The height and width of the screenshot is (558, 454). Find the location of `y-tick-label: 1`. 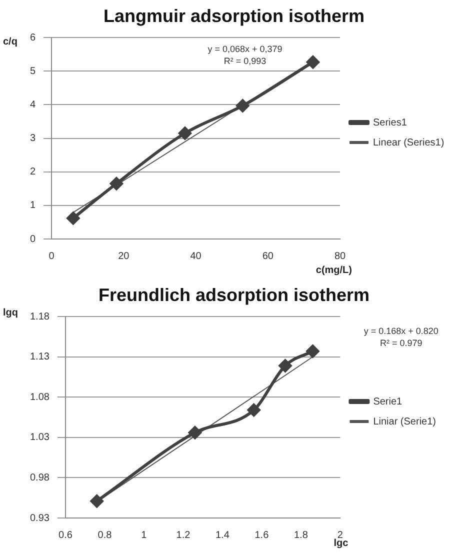

y-tick-label: 1 is located at coordinates (33, 206).